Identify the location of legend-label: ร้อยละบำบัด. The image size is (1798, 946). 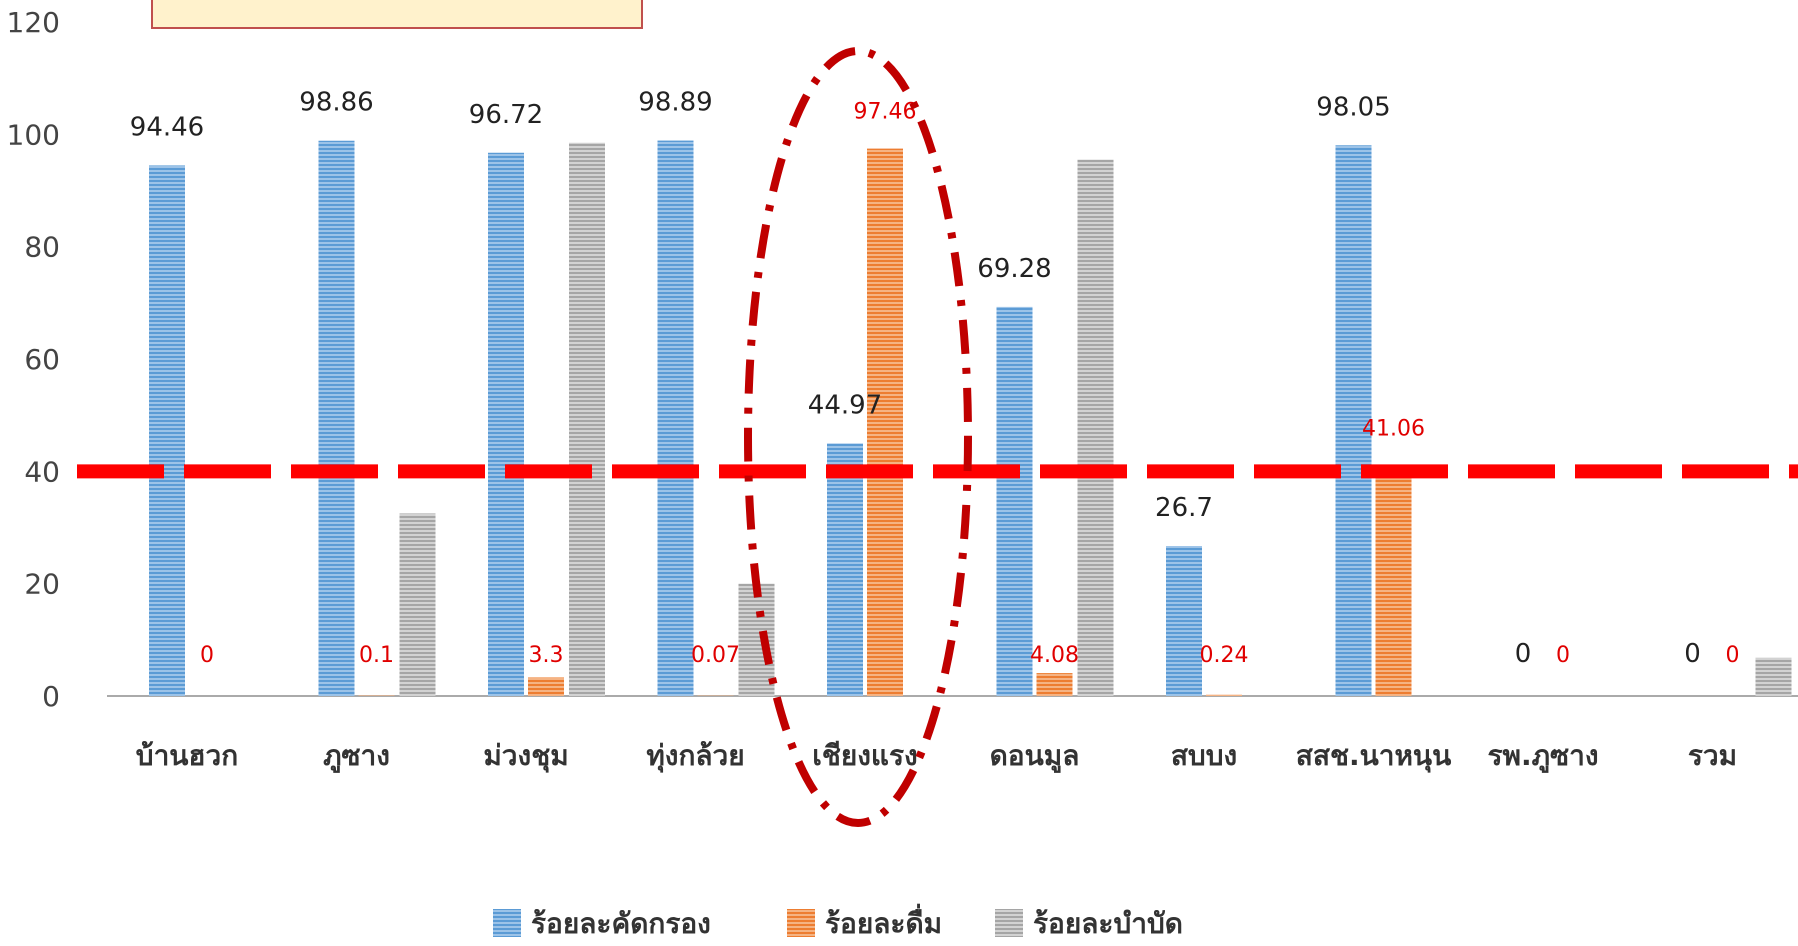
(1108, 923).